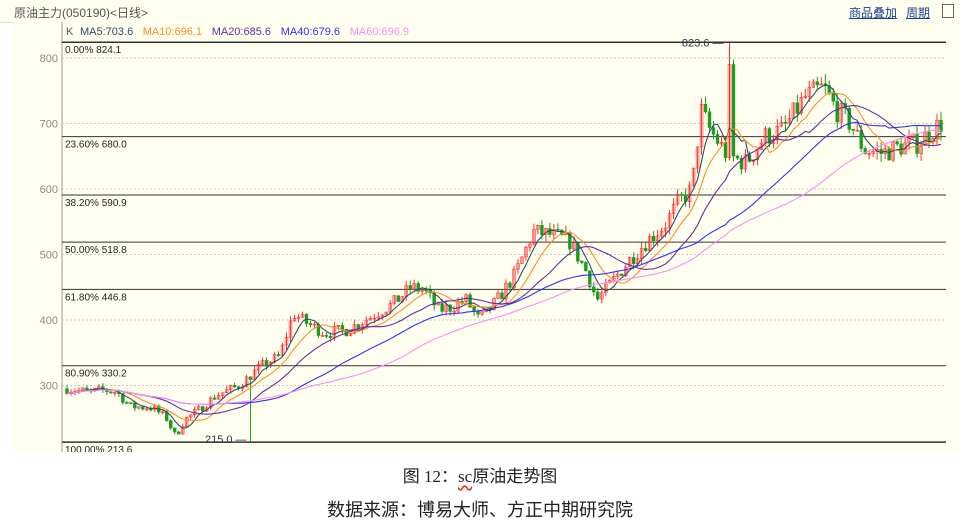  I want to click on panel-toggle-icon, so click(948, 11).